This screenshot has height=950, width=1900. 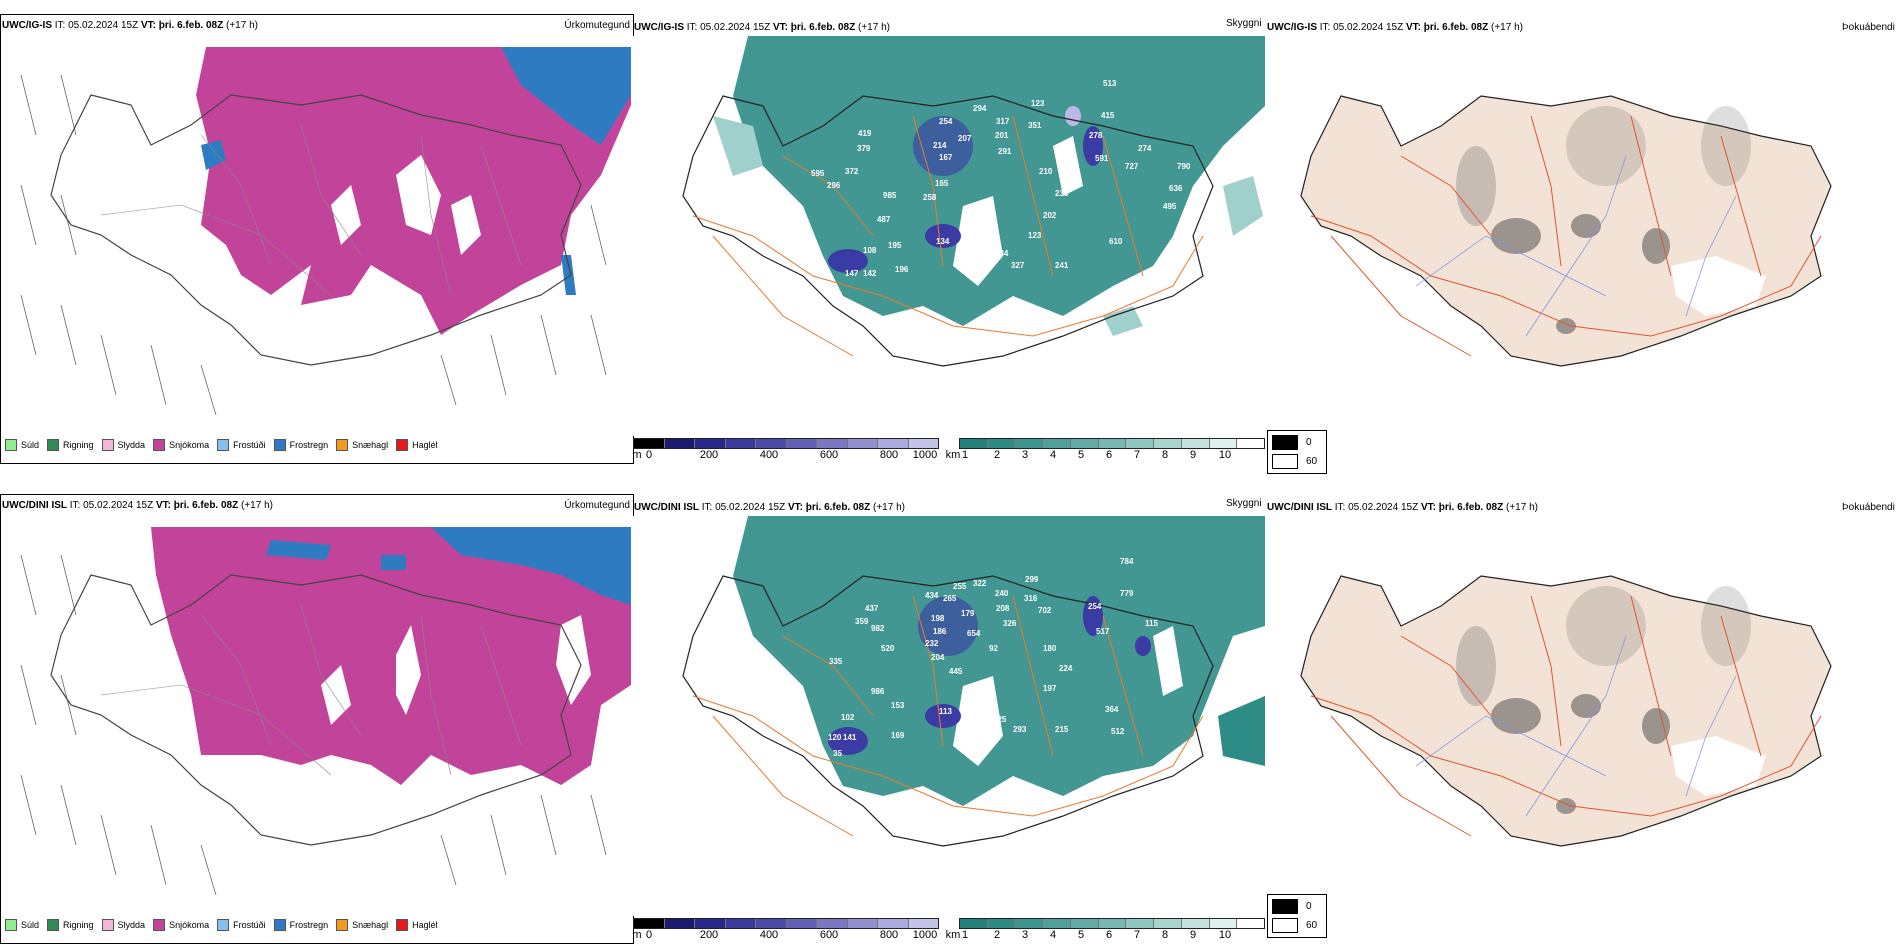 I want to click on peak-label: 364, so click(x=1112, y=709).